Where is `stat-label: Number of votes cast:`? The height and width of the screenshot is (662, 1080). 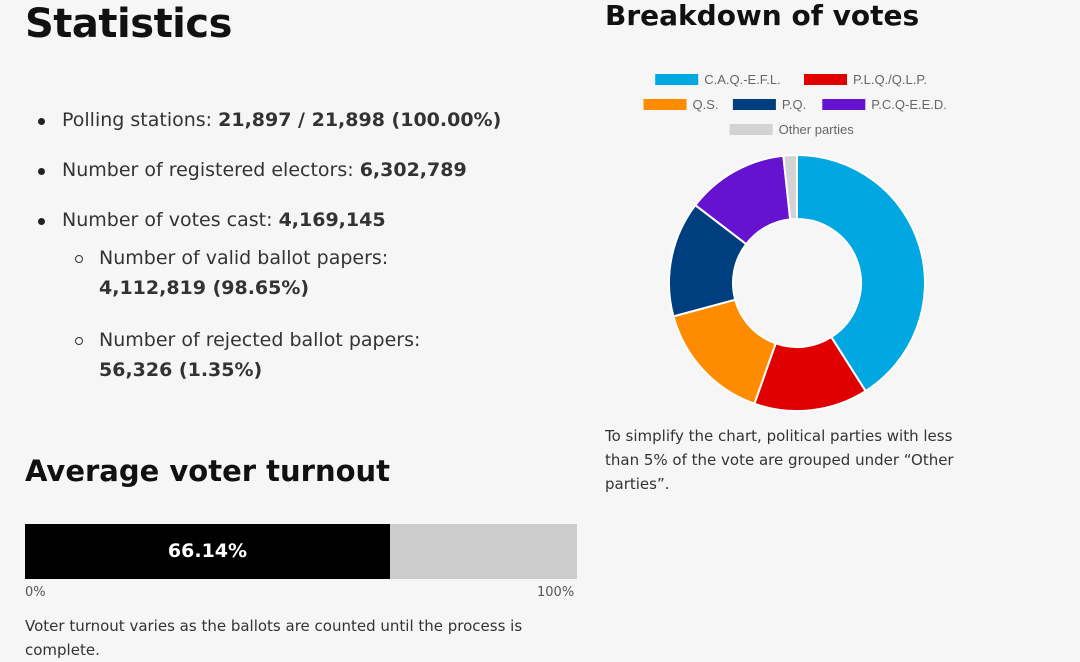 stat-label: Number of votes cast: is located at coordinates (167, 220).